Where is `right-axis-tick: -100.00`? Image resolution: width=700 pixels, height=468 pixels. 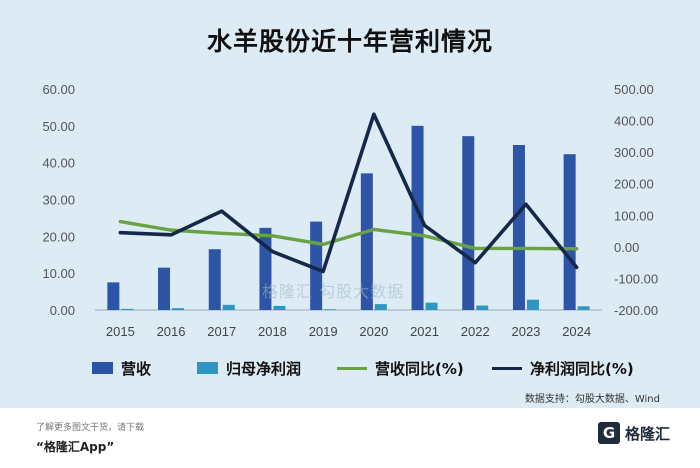
right-axis-tick: -100.00 is located at coordinates (636, 278).